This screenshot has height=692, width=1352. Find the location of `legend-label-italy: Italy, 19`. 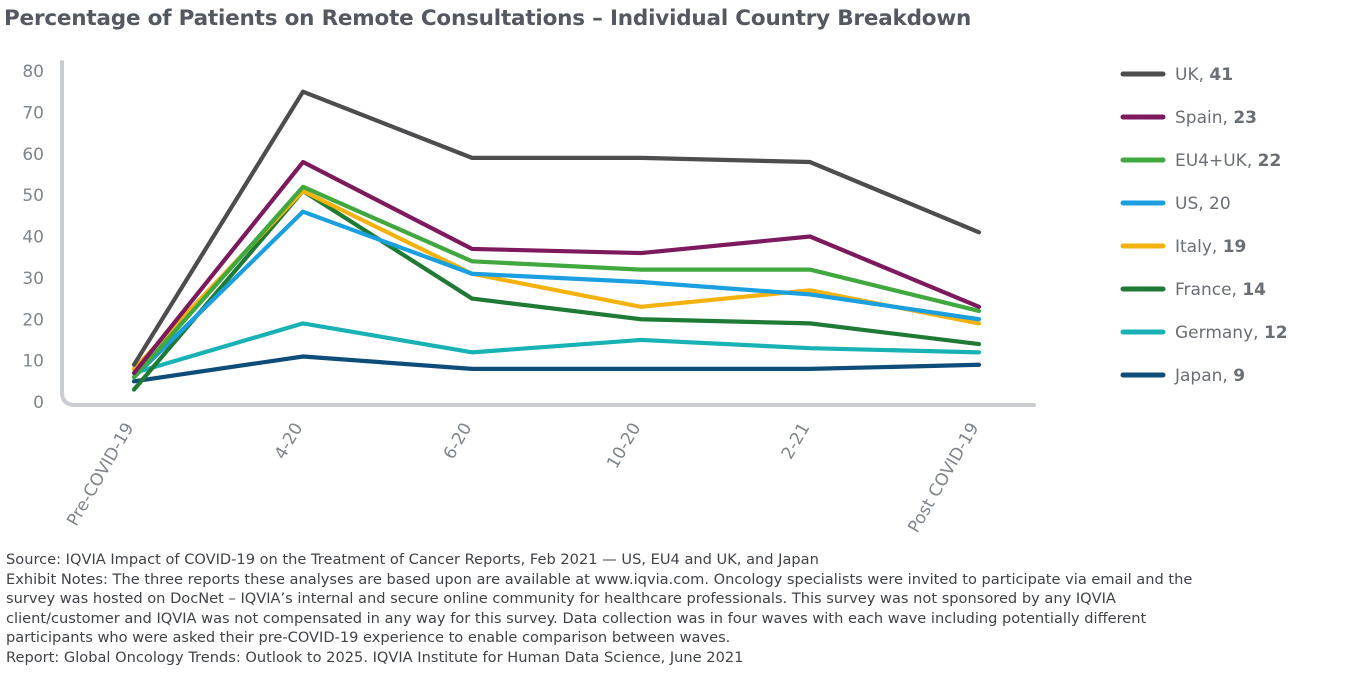

legend-label-italy: Italy, 19 is located at coordinates (1210, 247).